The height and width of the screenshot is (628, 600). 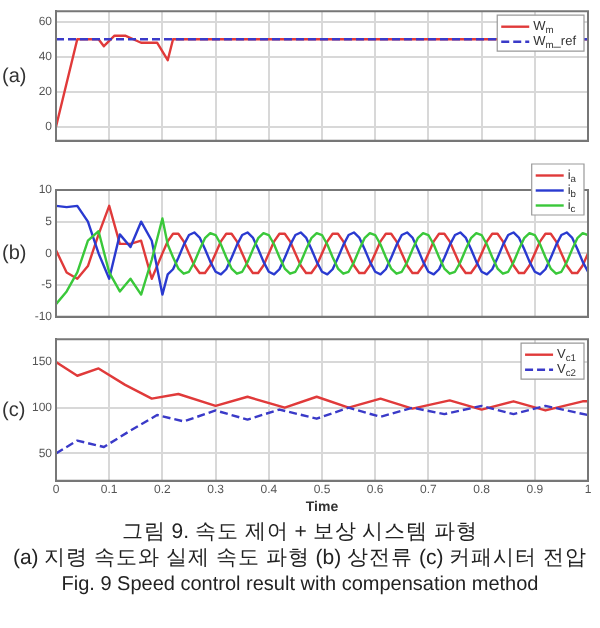 What do you see at coordinates (300, 533) in the screenshot?
I see `caption: 그림 9. 속도 제어 + 보상 시스템 파형` at bounding box center [300, 533].